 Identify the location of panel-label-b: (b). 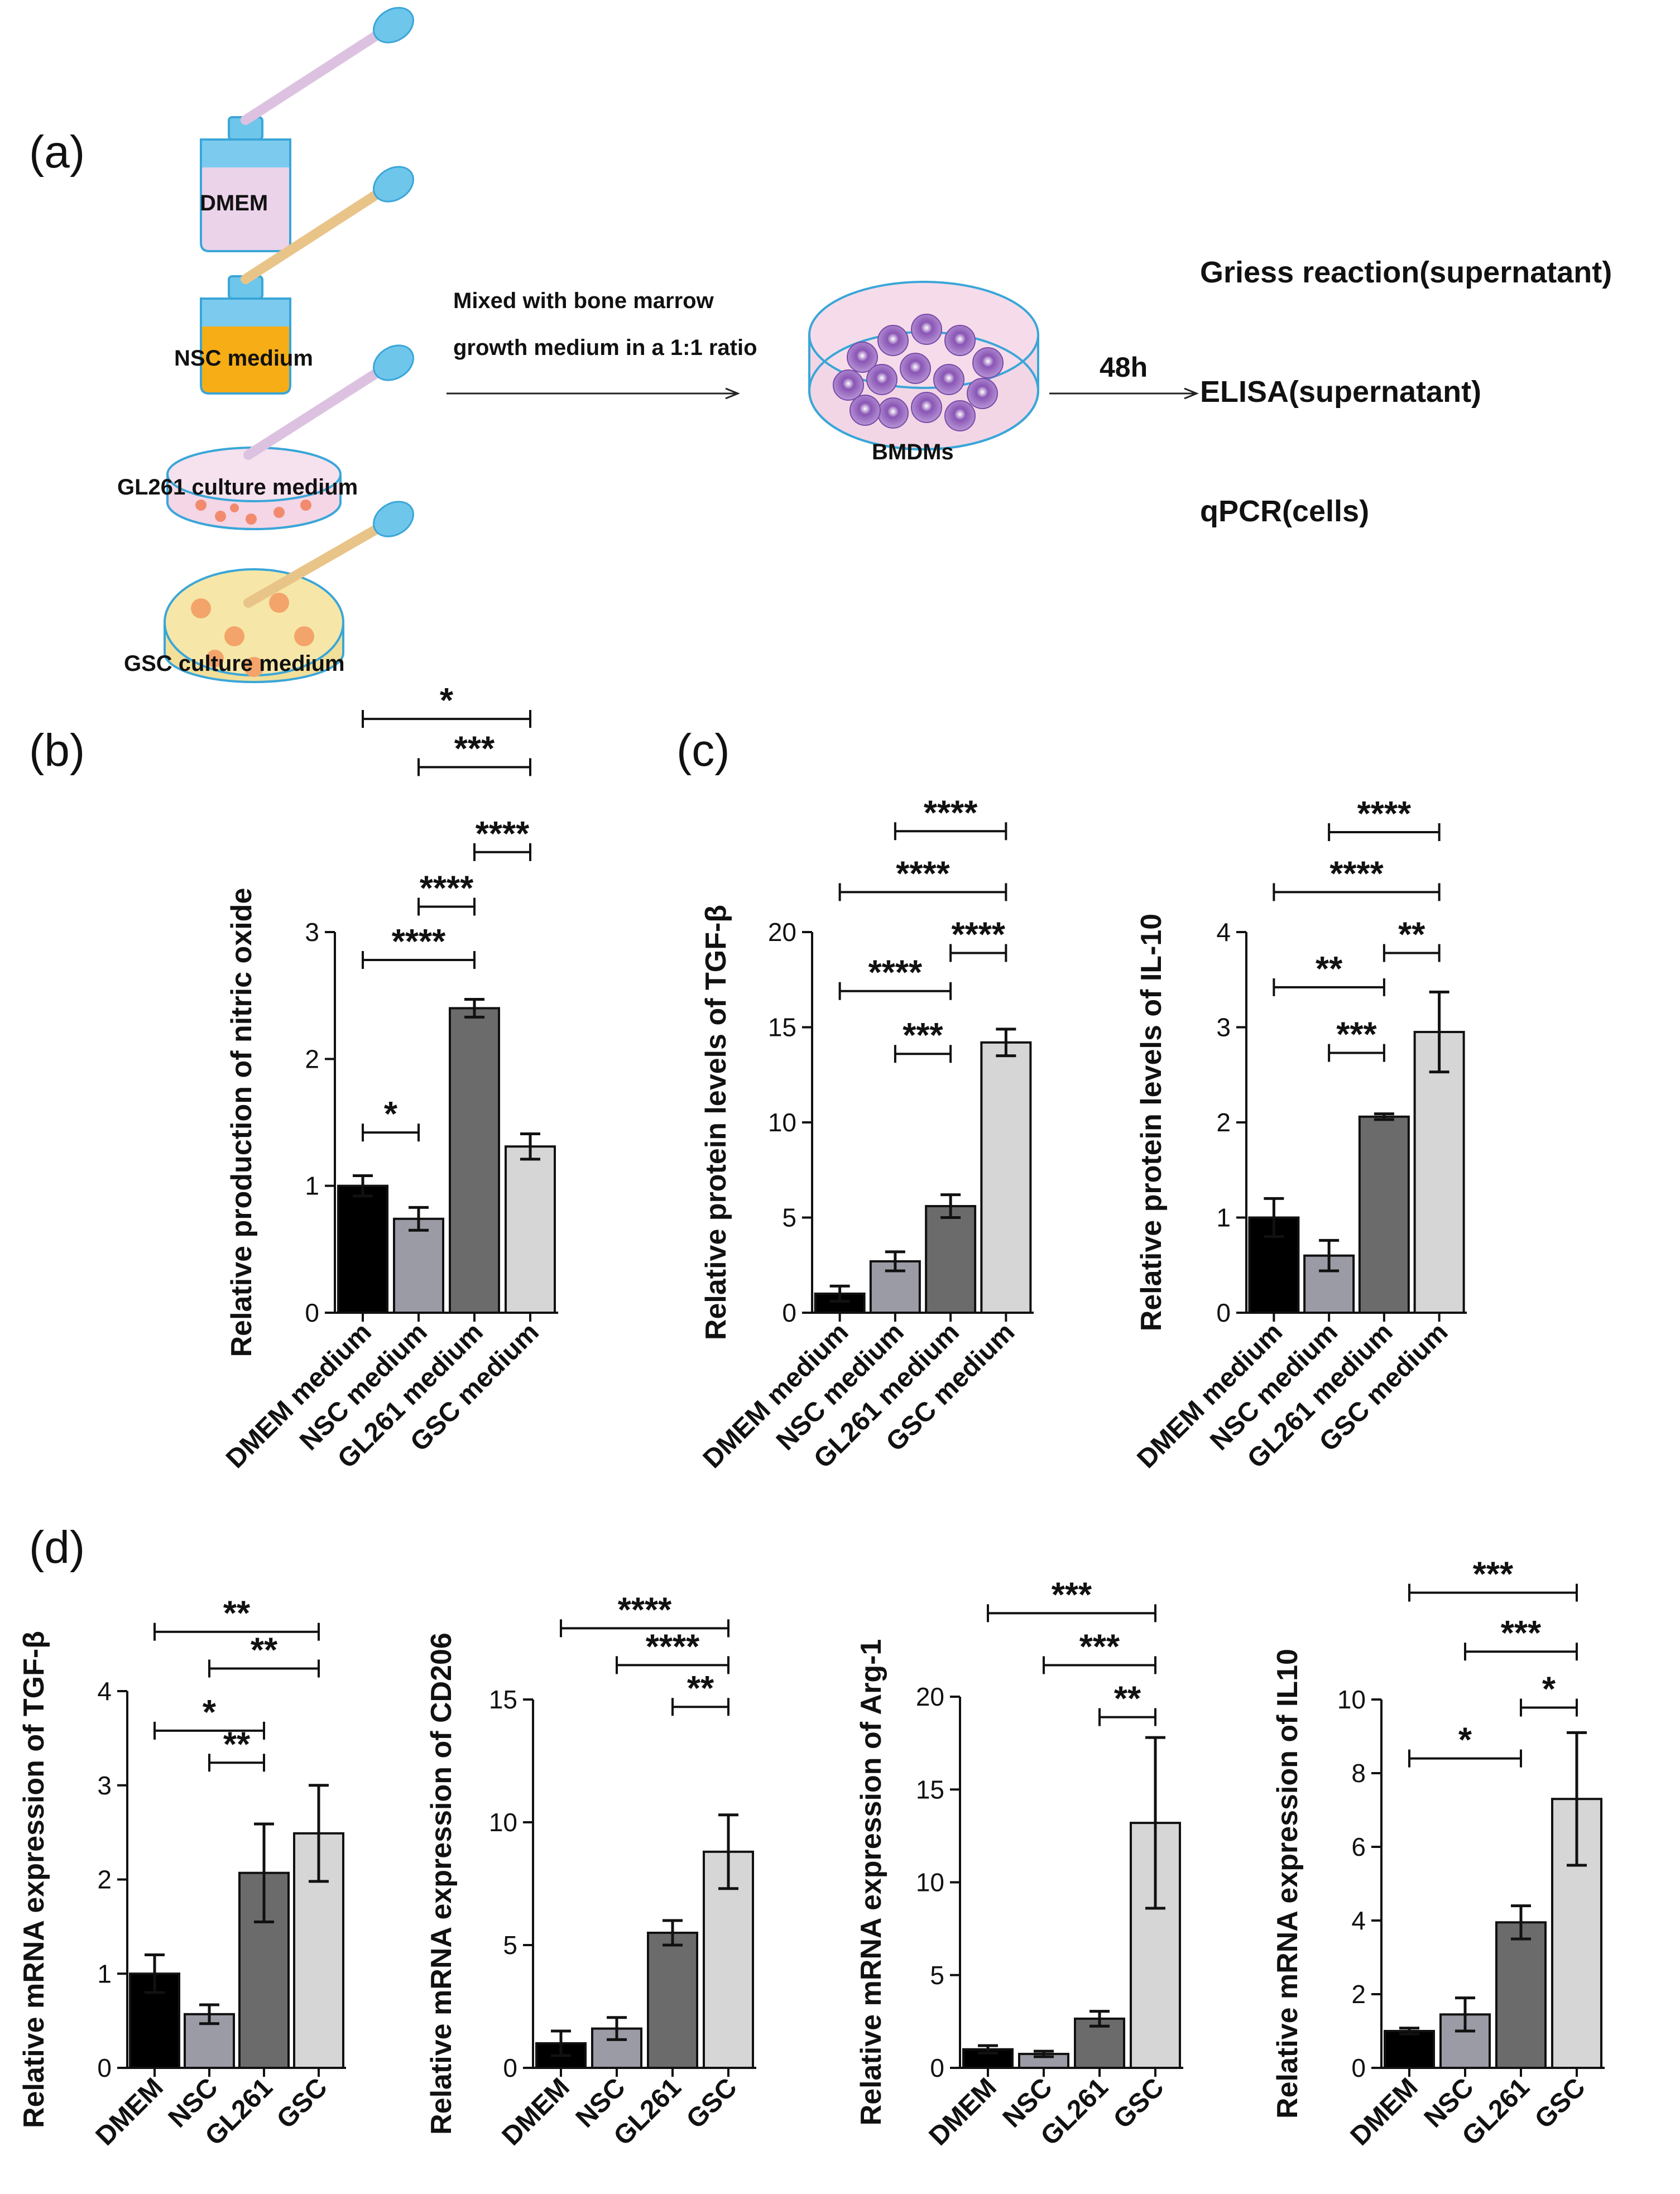
(57, 750).